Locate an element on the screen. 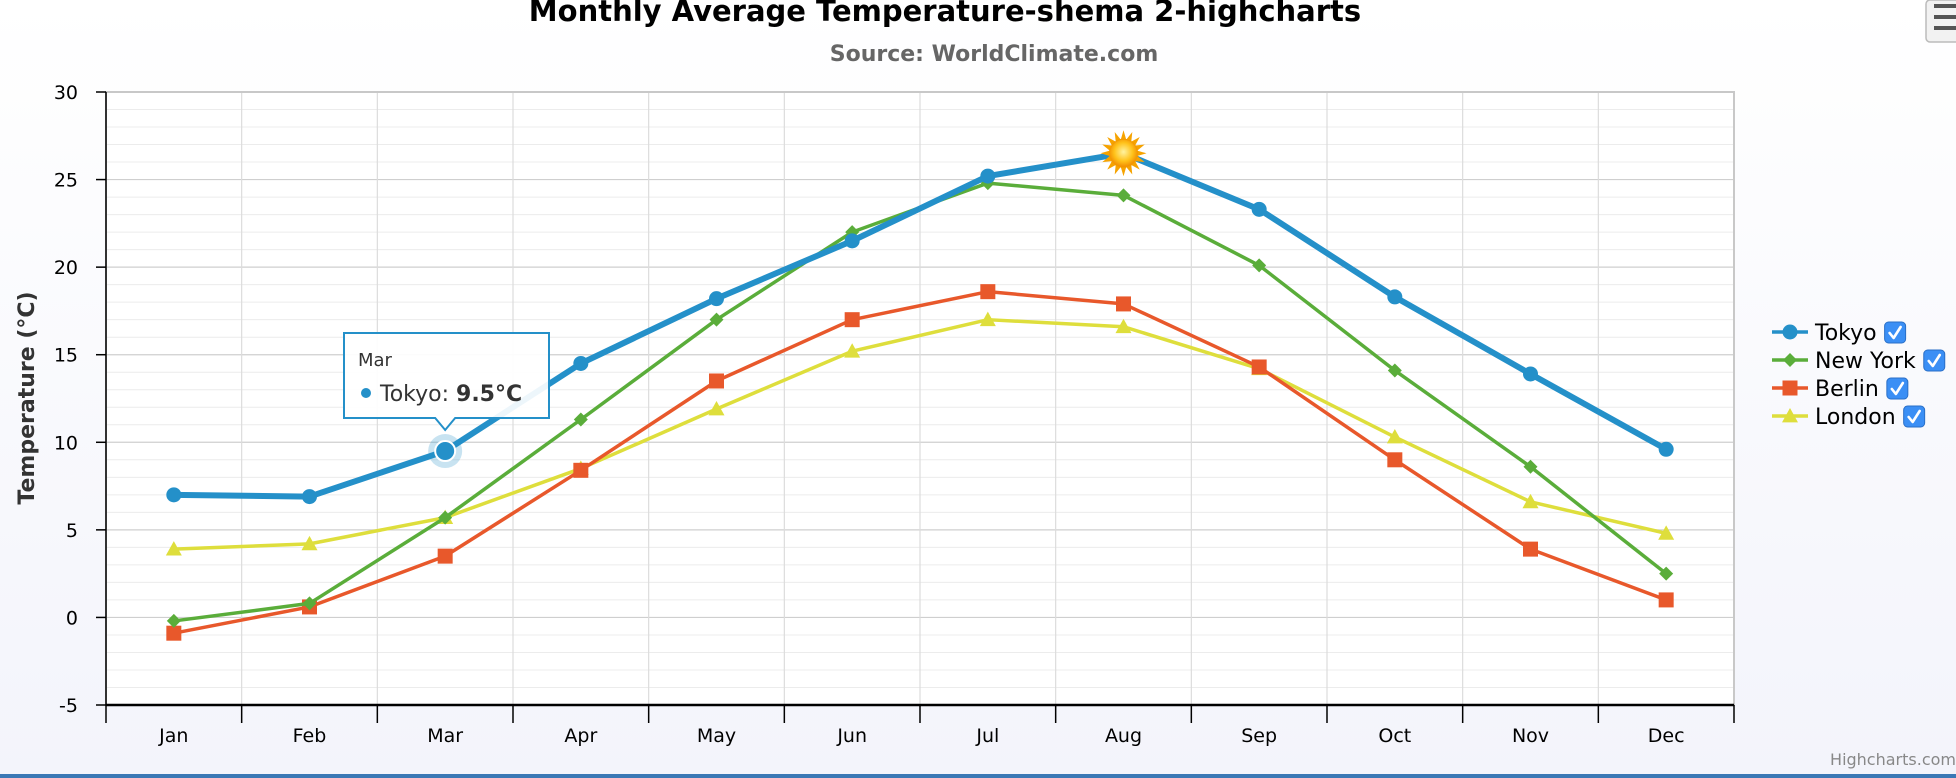 Image resolution: width=1956 pixels, height=778 pixels. tooltip-box: Mar Tokyo: 9.5°C is located at coordinates (446, 382).